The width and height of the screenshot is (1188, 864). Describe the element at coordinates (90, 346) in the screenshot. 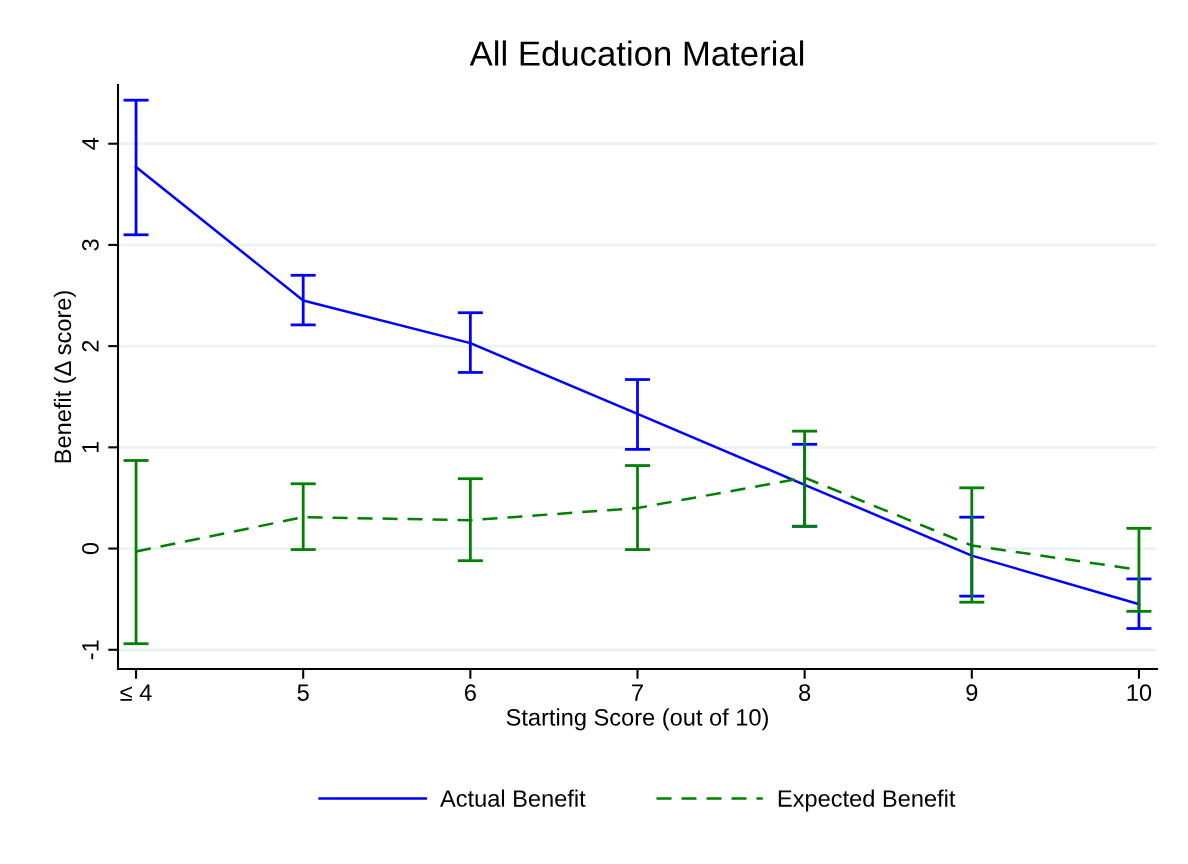

I see `y-tick-label: 2` at that location.